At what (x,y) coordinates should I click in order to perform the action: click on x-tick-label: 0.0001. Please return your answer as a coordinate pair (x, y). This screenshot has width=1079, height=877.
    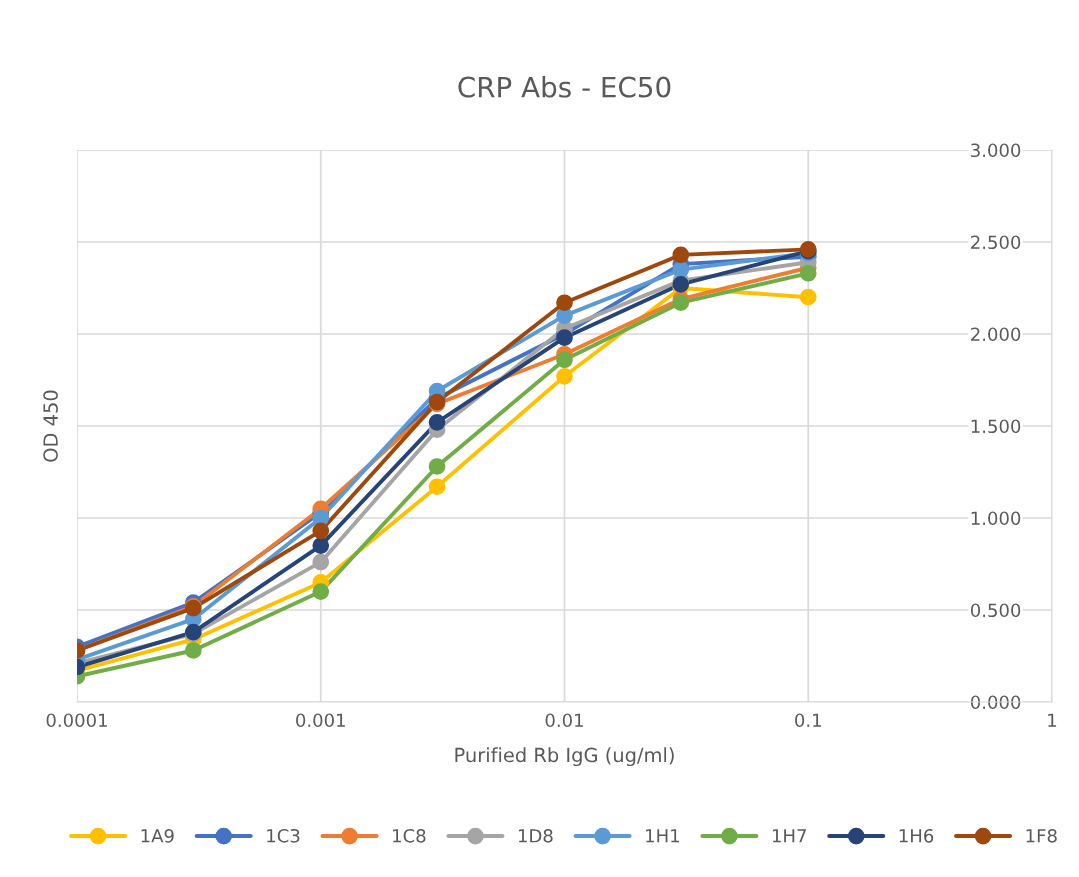
    Looking at the image, I should click on (76, 720).